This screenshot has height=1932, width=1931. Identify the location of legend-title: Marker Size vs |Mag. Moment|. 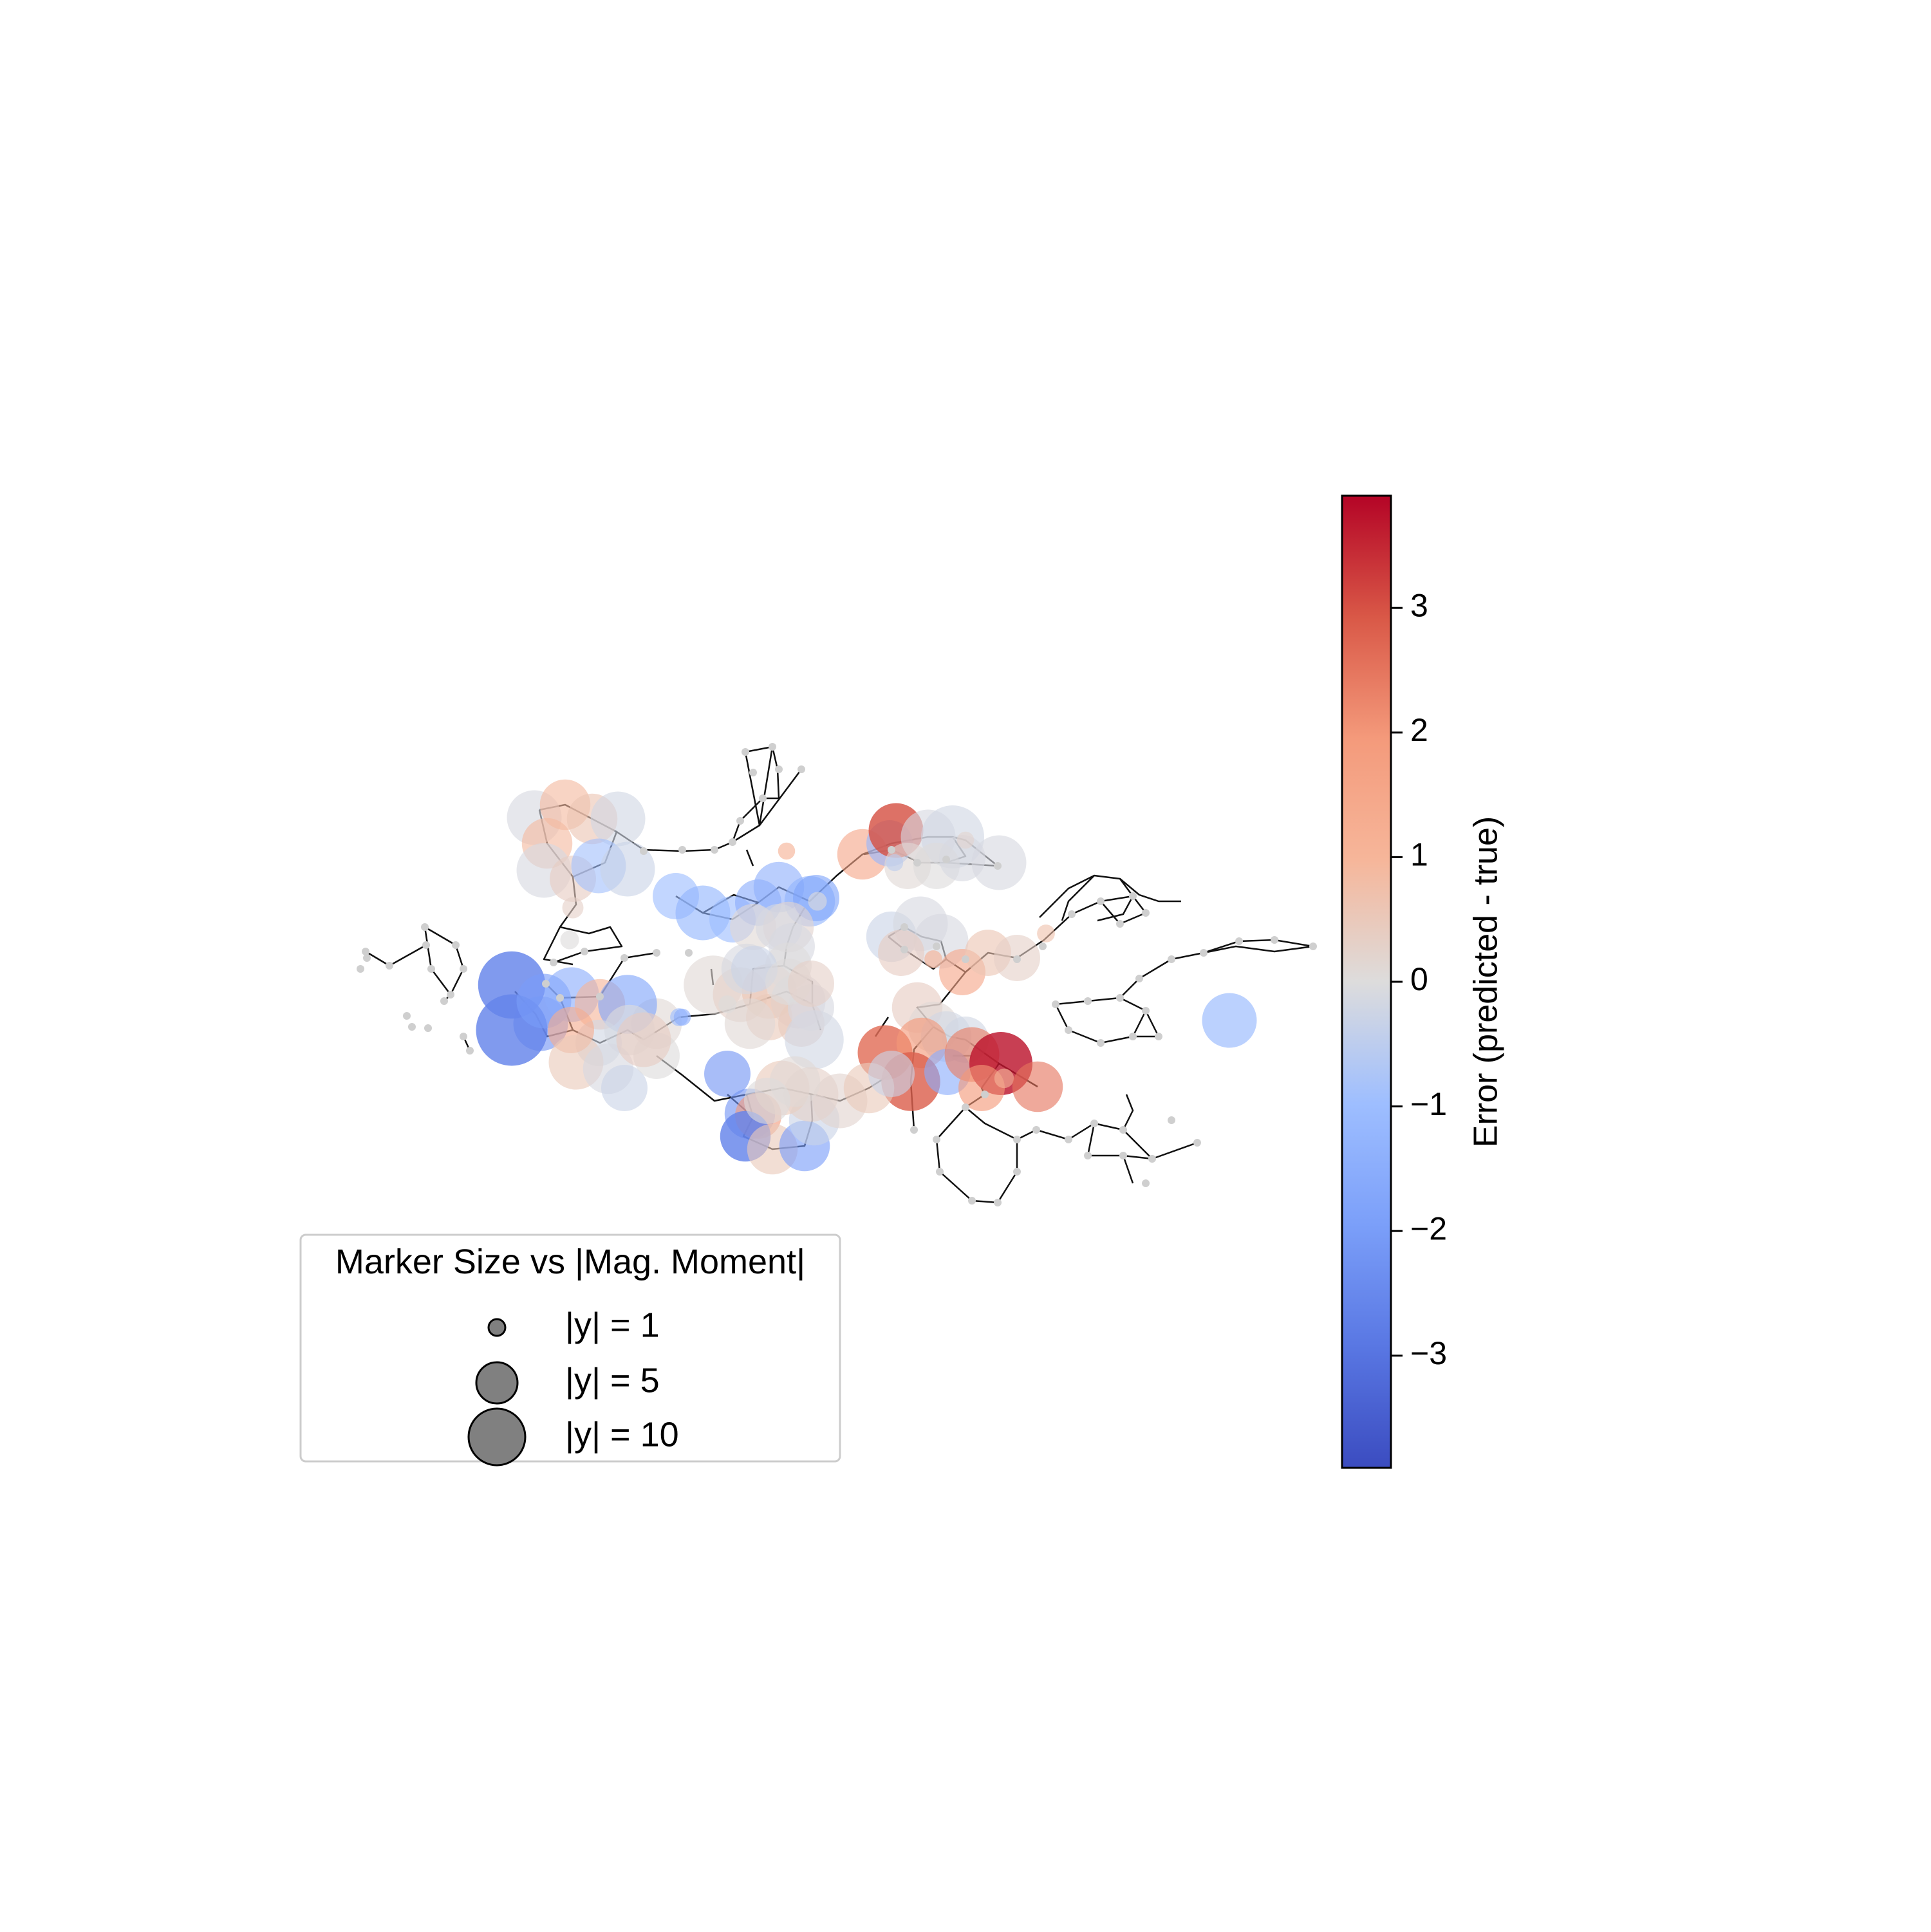
(570, 1262).